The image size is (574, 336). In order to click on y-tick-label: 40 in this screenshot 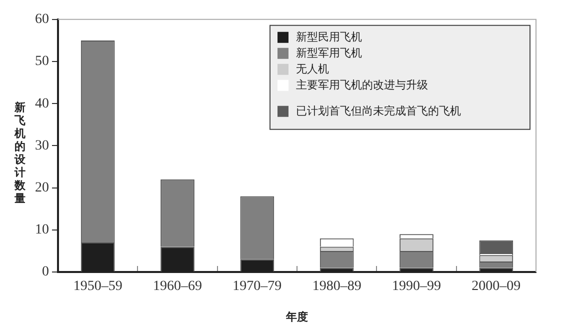, I will do `click(42, 104)`.